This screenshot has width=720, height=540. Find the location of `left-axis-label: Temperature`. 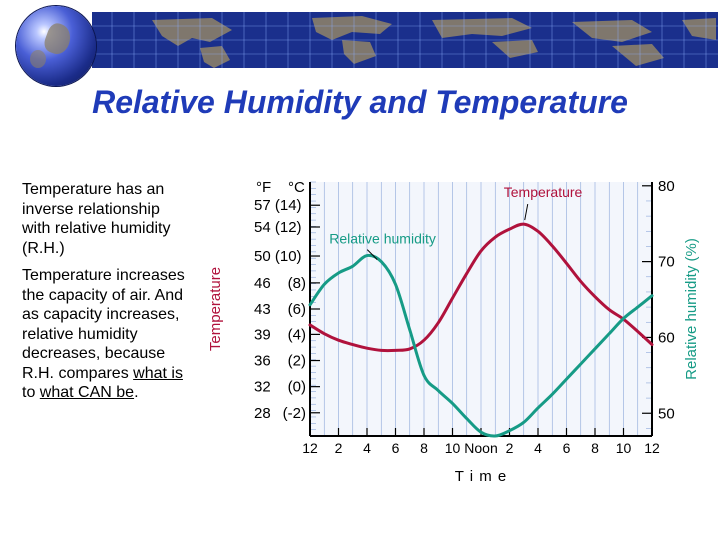

left-axis-label: Temperature is located at coordinates (215, 309).